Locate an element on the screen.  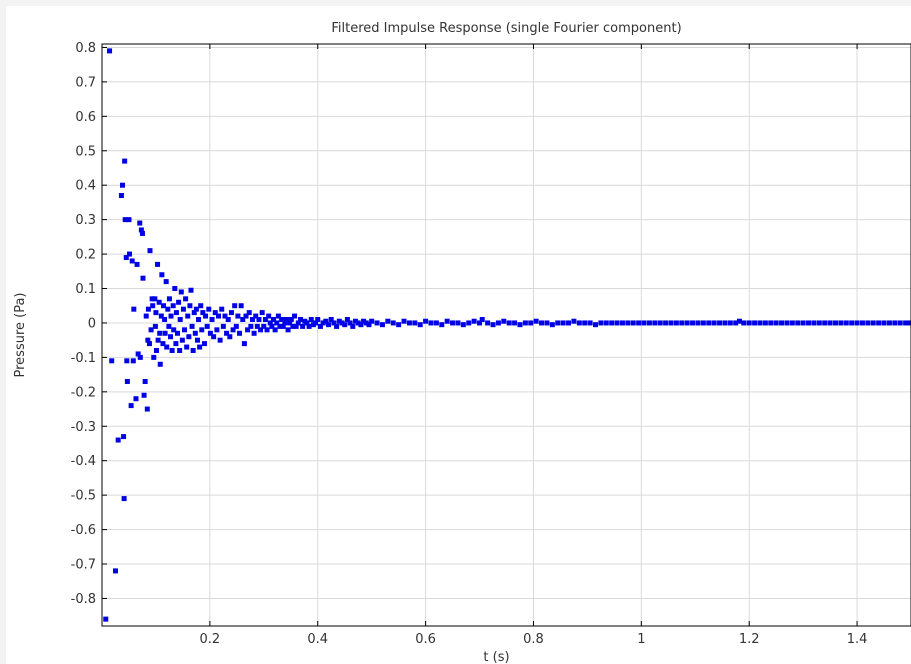
y-tick-label: 0.4 is located at coordinates (85, 186).